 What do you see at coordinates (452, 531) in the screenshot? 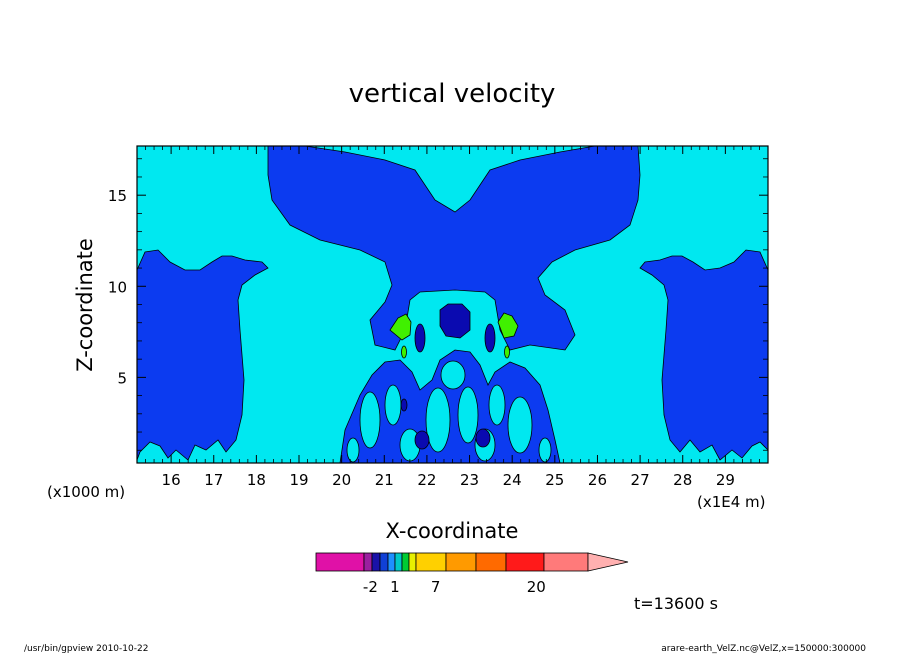
I see `x-axis-label: X-coordinate` at bounding box center [452, 531].